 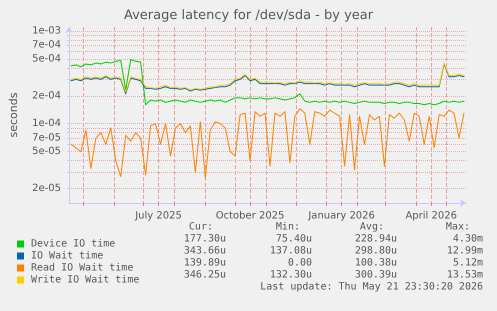 I want to click on text: 132.30u, so click(x=291, y=275).